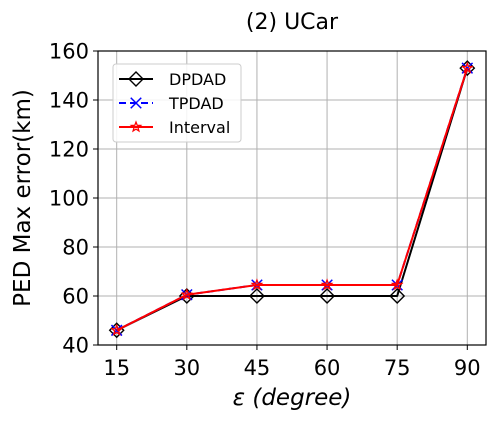 The width and height of the screenshot is (500, 422). I want to click on y-tick-label: 160, so click(69, 52).